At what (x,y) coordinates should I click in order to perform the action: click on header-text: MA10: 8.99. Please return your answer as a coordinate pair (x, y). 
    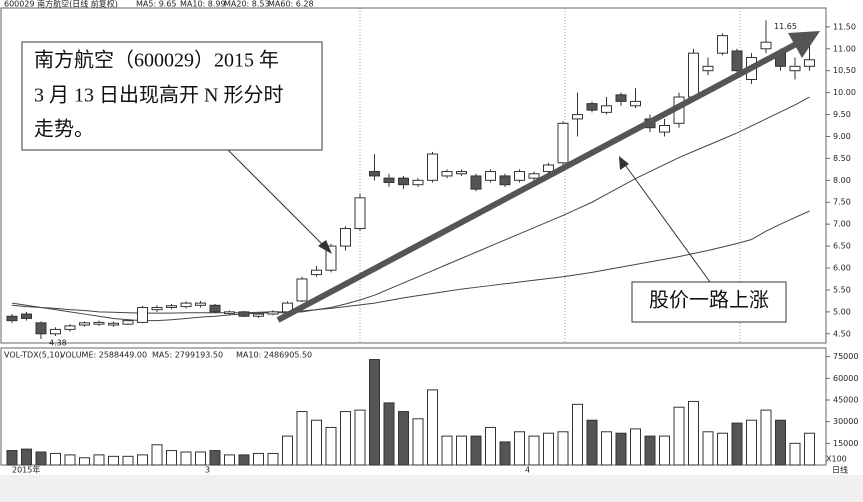
    Looking at the image, I should click on (203, 4).